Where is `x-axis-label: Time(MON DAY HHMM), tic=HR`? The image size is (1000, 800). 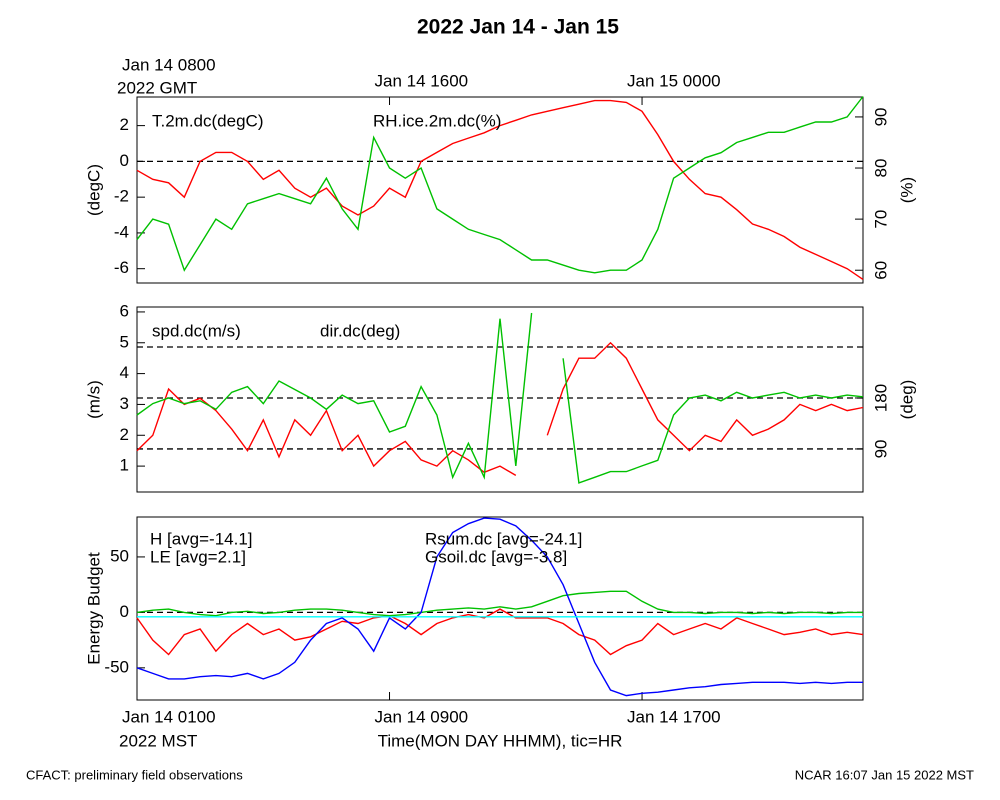
x-axis-label: Time(MON DAY HHMM), tic=HR is located at coordinates (500, 740).